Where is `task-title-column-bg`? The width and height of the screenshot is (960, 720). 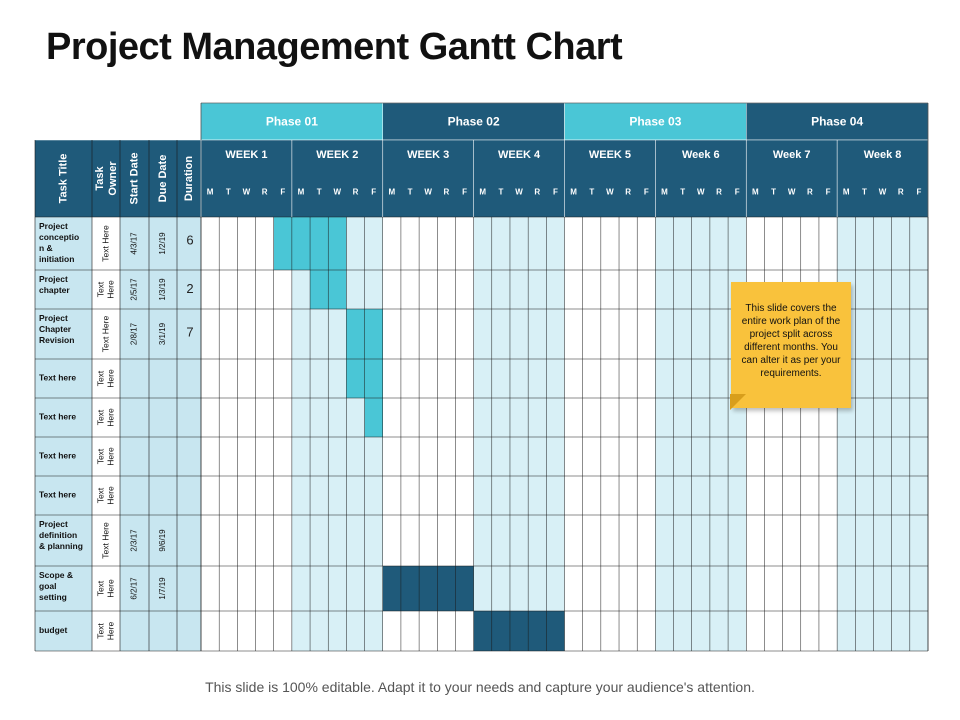
task-title-column-bg is located at coordinates (63, 434).